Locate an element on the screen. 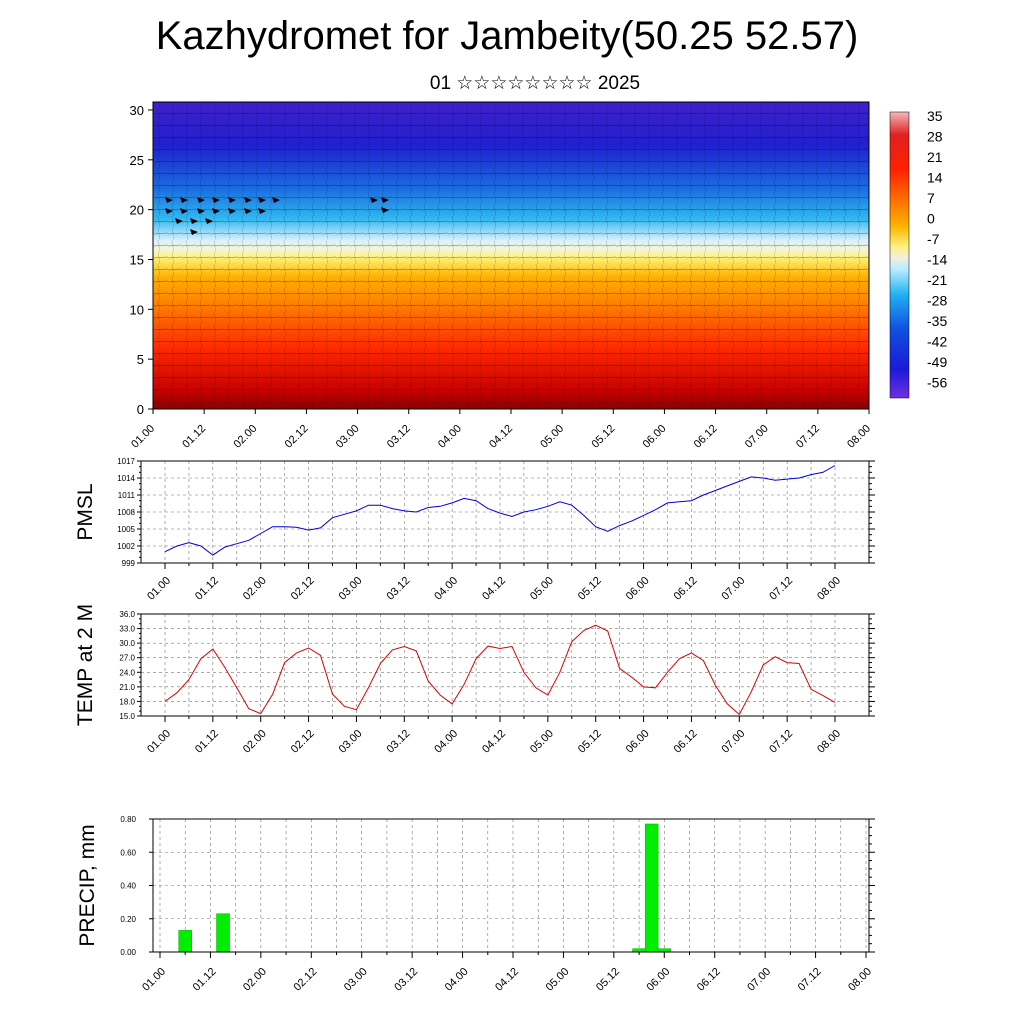 The height and width of the screenshot is (1024, 1024). y-tick-label: 25 is located at coordinates (137, 160).